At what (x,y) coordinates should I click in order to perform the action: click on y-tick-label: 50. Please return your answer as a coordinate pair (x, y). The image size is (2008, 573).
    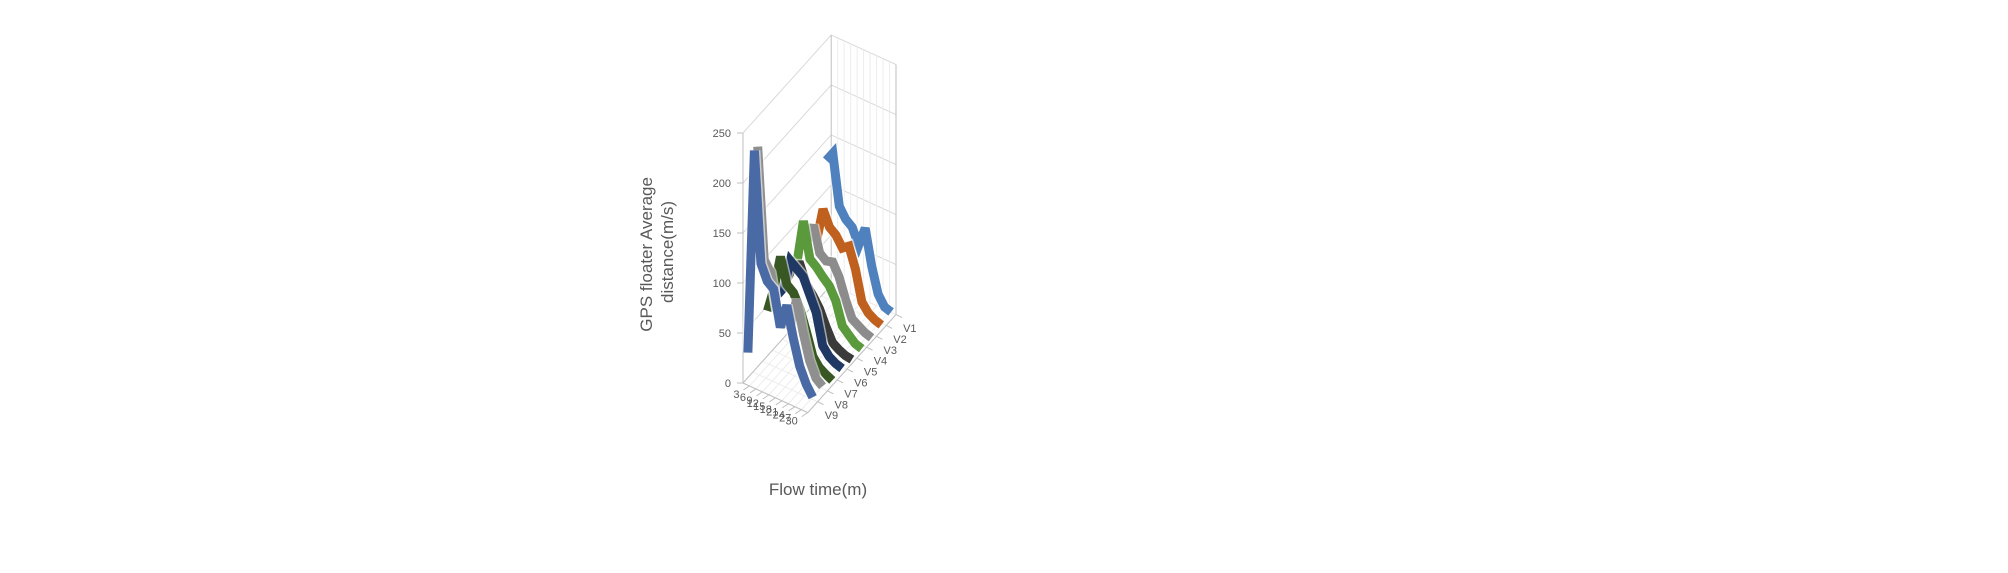
    Looking at the image, I should click on (725, 334).